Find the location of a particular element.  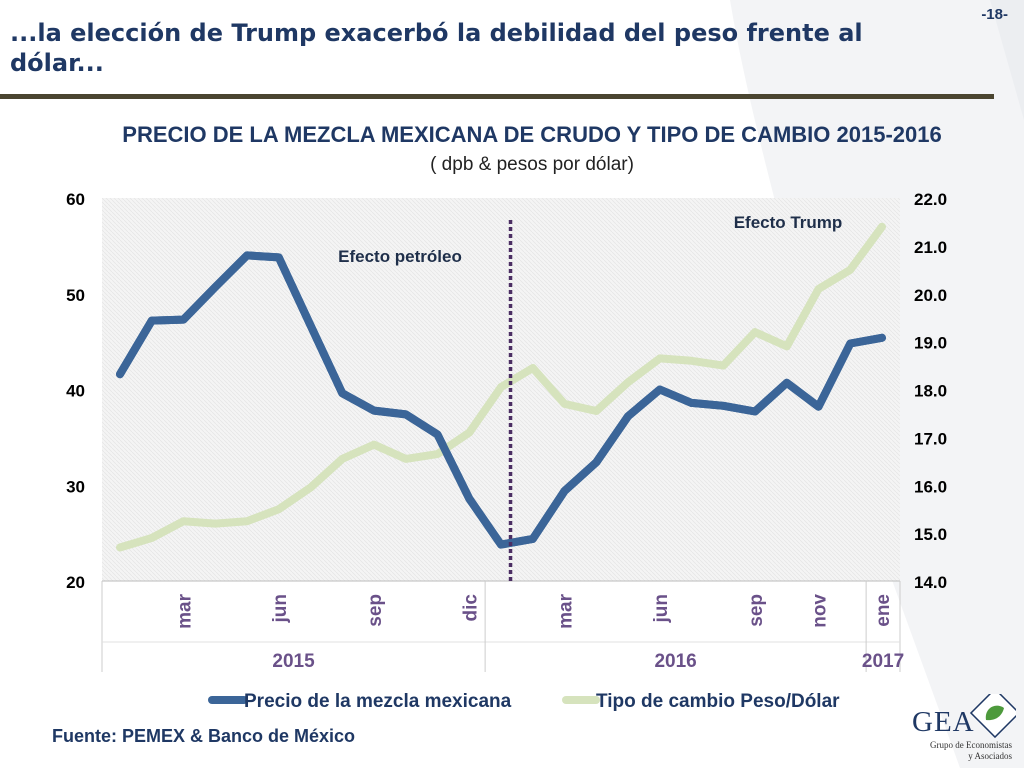

source-note: Fuente: PEMEX & Banco de México is located at coordinates (204, 736).